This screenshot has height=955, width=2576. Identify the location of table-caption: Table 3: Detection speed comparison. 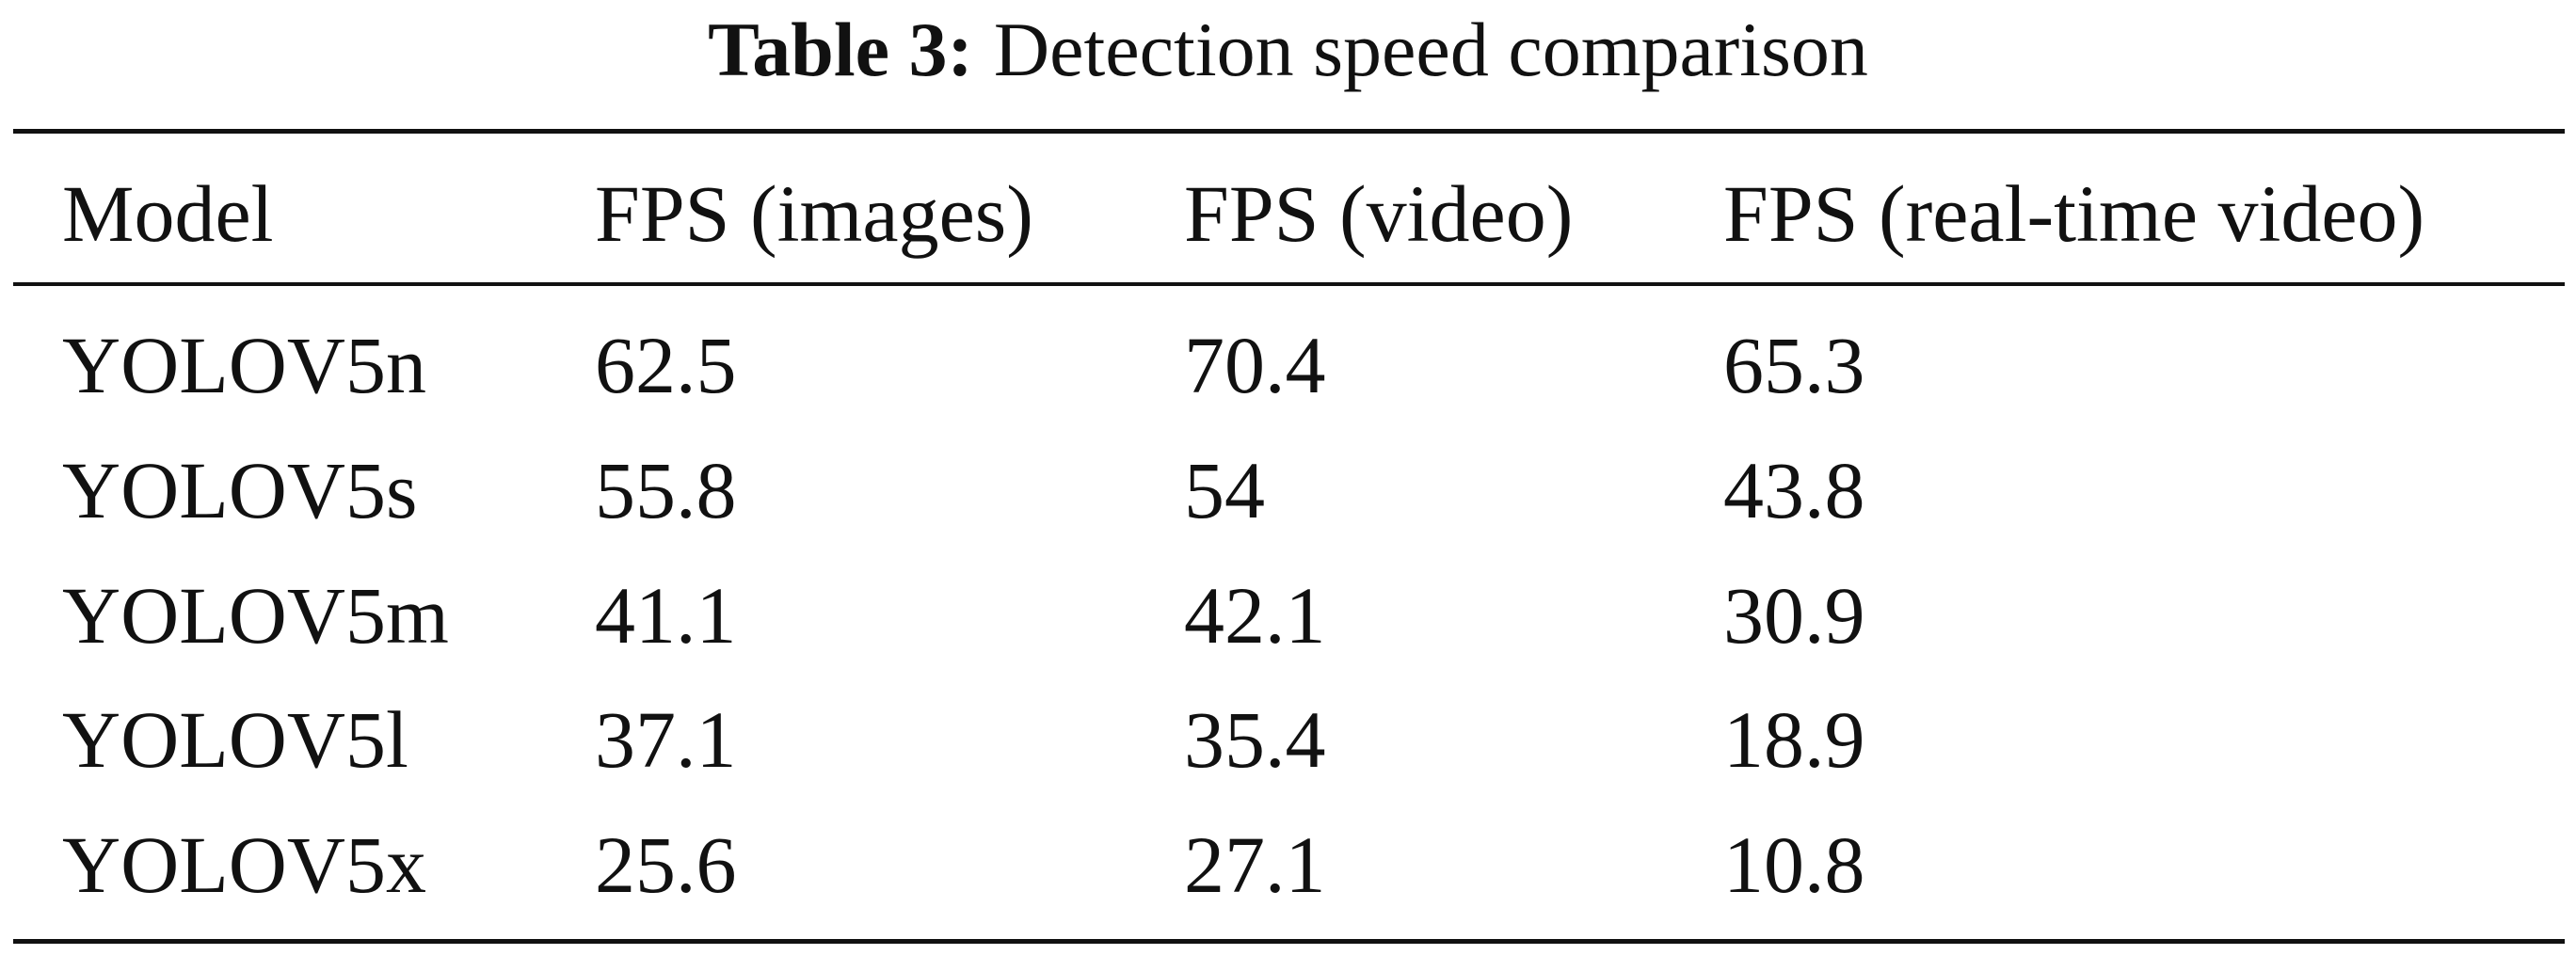
(1288, 50).